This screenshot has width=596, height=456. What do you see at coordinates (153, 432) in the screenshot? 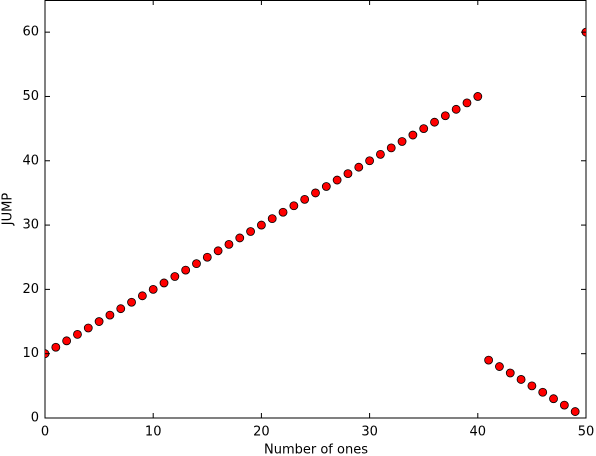
I see `x-tick-label: 10` at bounding box center [153, 432].